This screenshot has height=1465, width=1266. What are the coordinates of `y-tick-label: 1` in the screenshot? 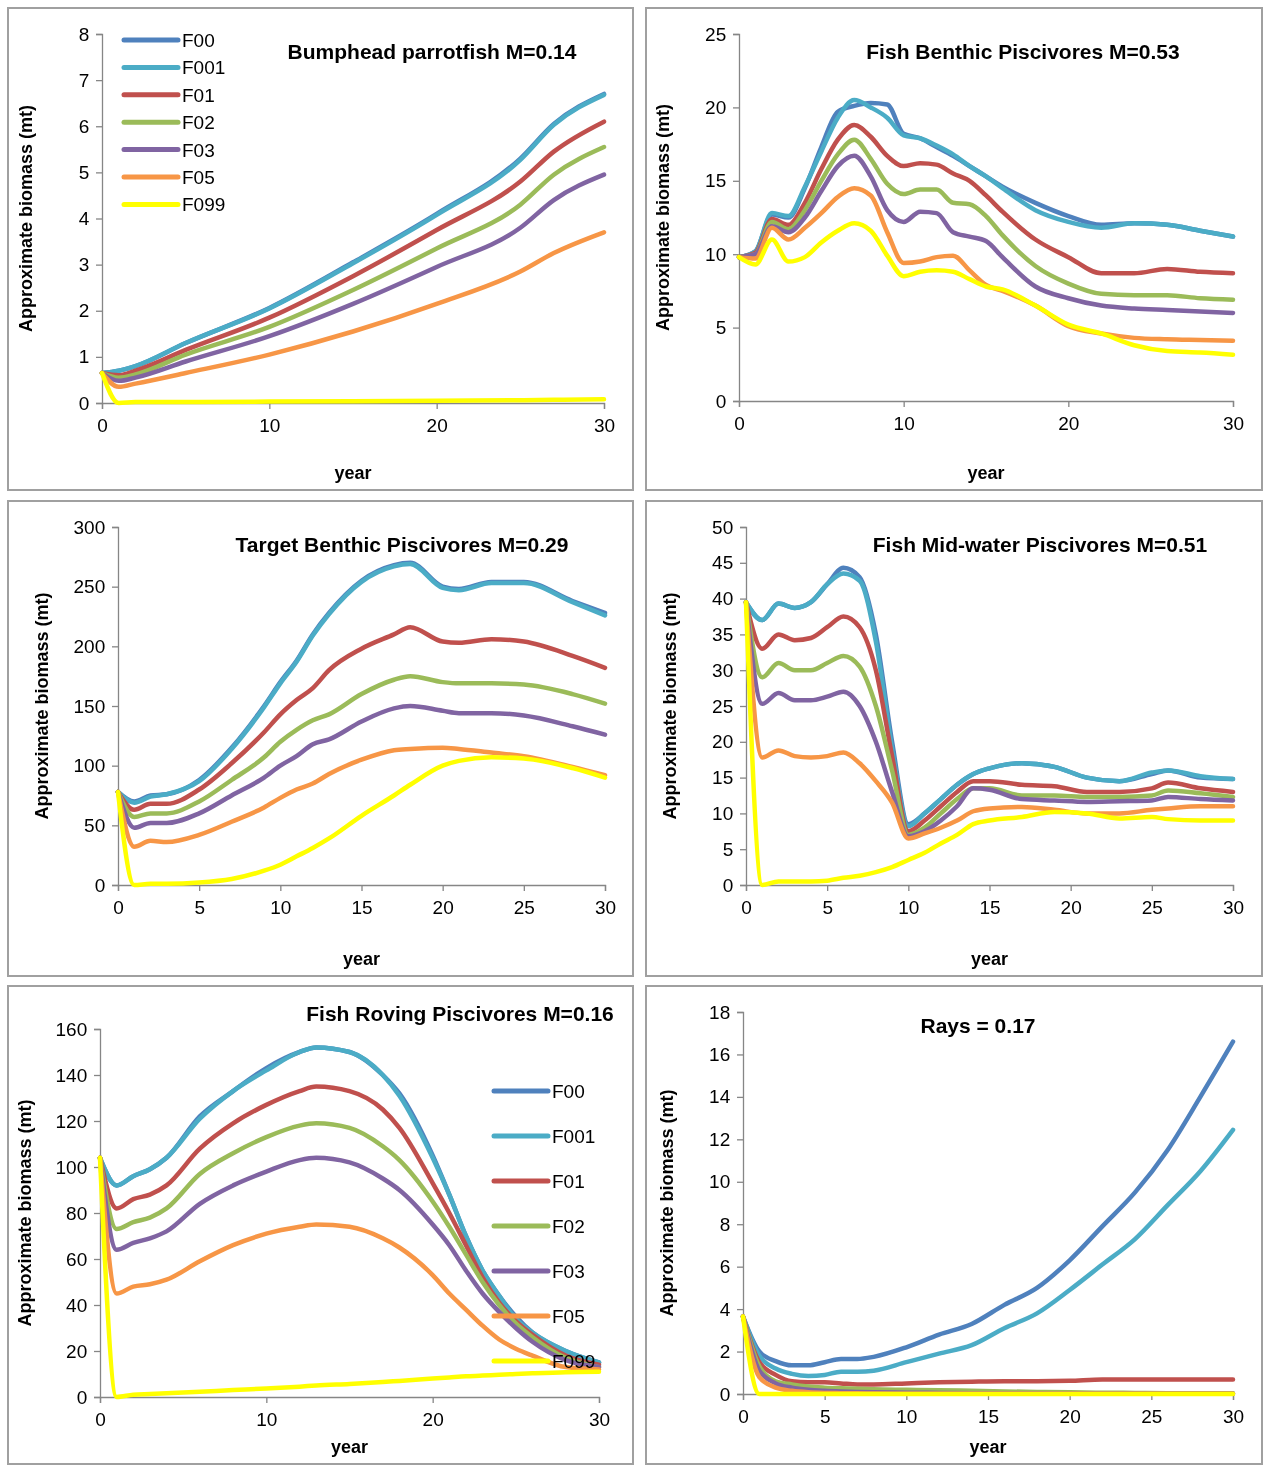 It's located at (84, 357).